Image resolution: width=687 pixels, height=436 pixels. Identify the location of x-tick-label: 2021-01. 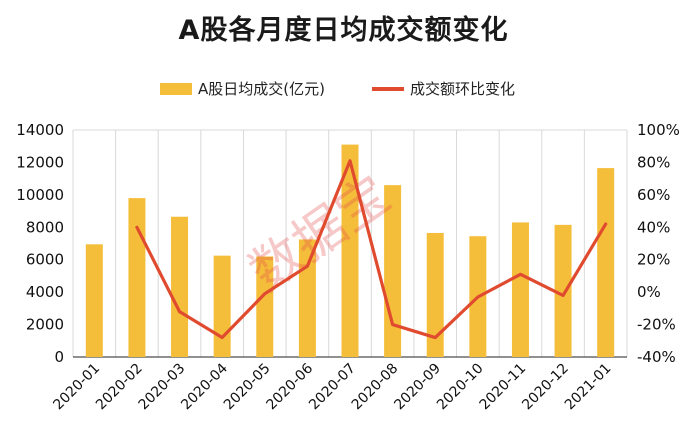
(588, 387).